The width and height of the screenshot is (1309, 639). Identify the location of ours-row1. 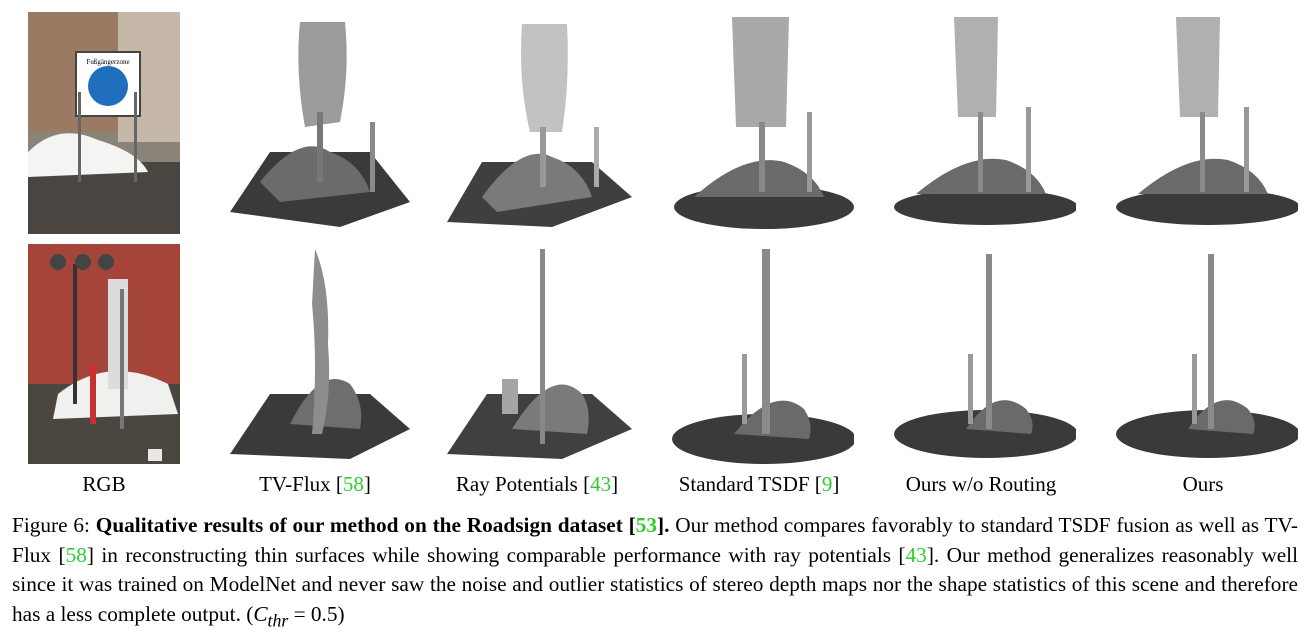
(1203, 123).